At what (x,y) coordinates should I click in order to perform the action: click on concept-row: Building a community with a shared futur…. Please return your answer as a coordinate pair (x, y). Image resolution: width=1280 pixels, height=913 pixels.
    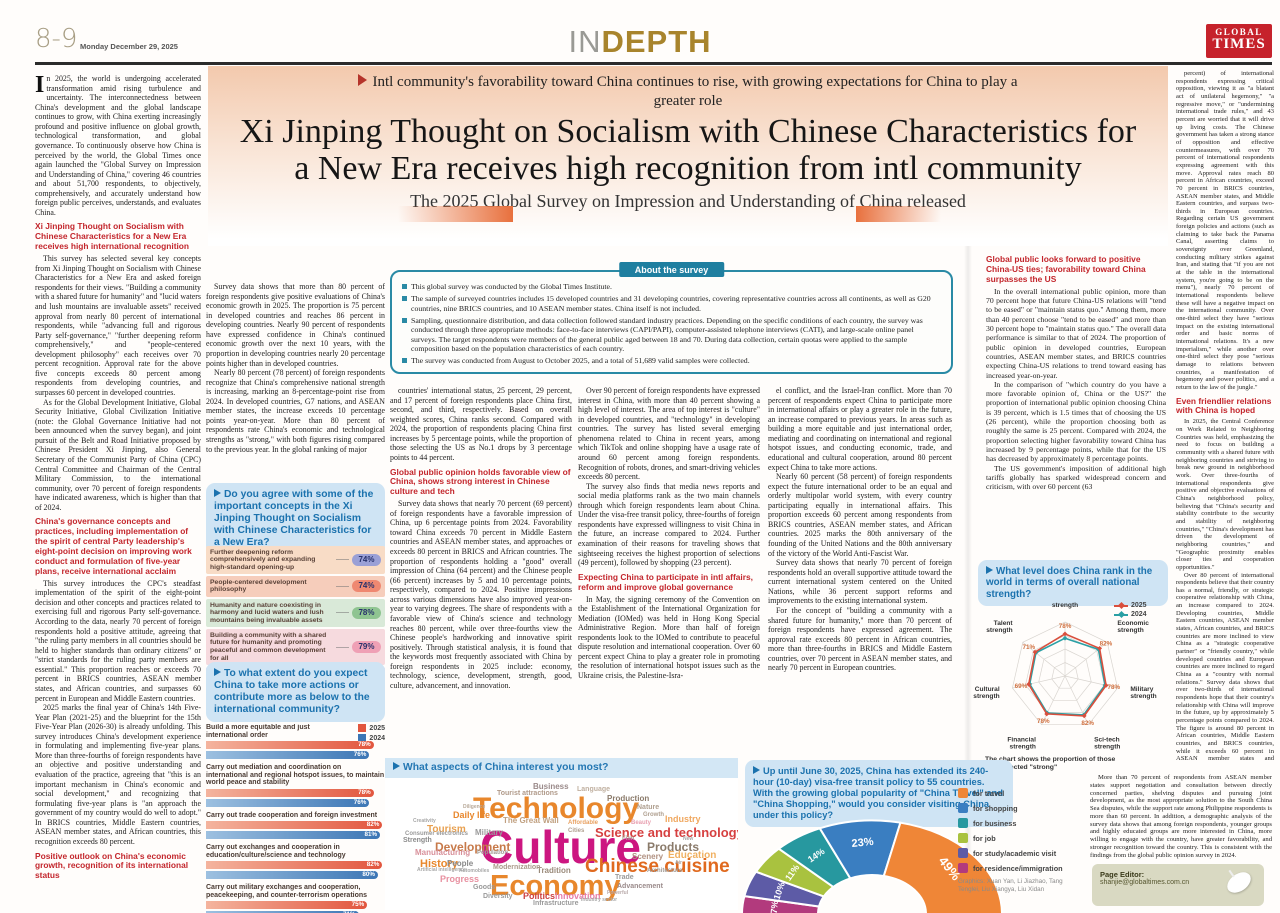
    Looking at the image, I should click on (295, 647).